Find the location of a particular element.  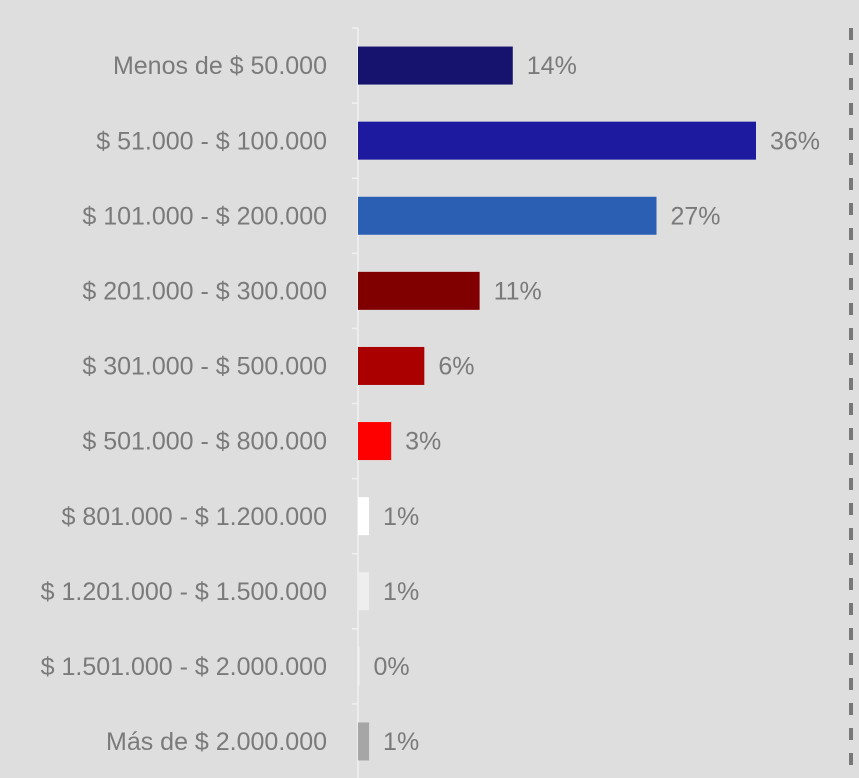

value-label: 27% is located at coordinates (696, 216).